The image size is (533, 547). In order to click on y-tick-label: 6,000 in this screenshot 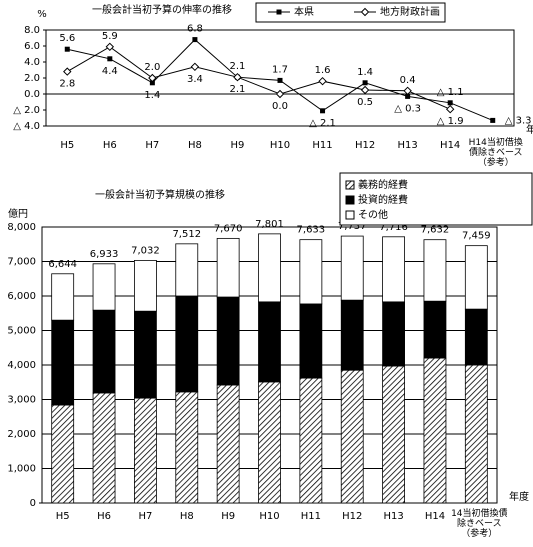, I will do `click(21, 296)`.